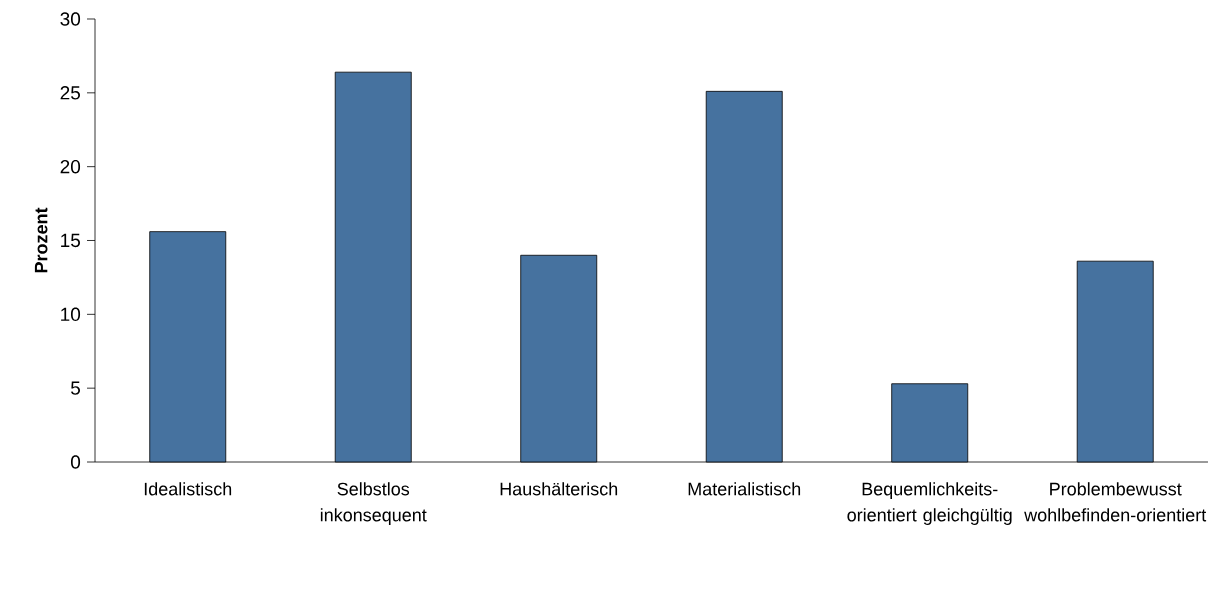 The height and width of the screenshot is (596, 1214). I want to click on y-tick-label: 15, so click(70, 240).